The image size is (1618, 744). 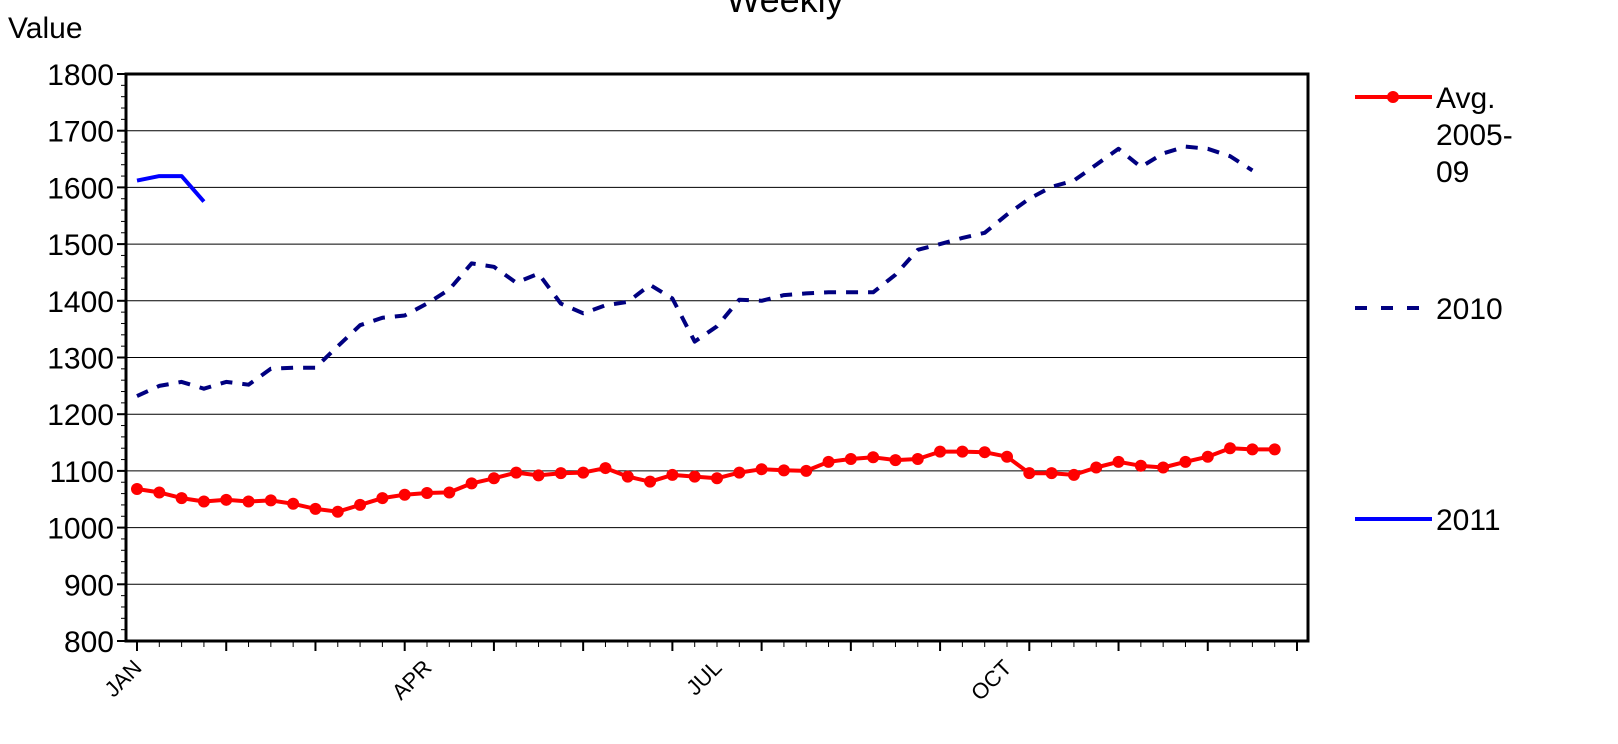 What do you see at coordinates (1474, 135) in the screenshot?
I see `legend-label: Avg. 2005-09` at bounding box center [1474, 135].